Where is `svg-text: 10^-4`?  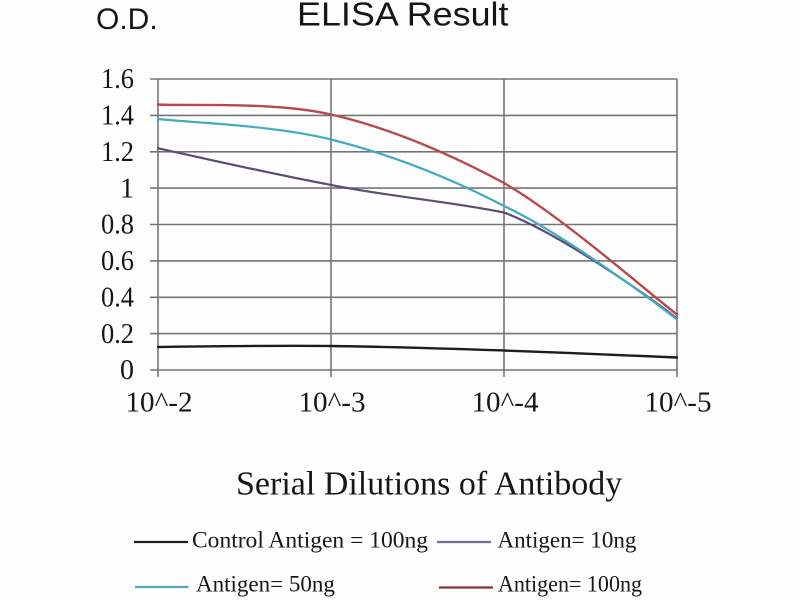
svg-text: 10^-4 is located at coordinates (506, 403).